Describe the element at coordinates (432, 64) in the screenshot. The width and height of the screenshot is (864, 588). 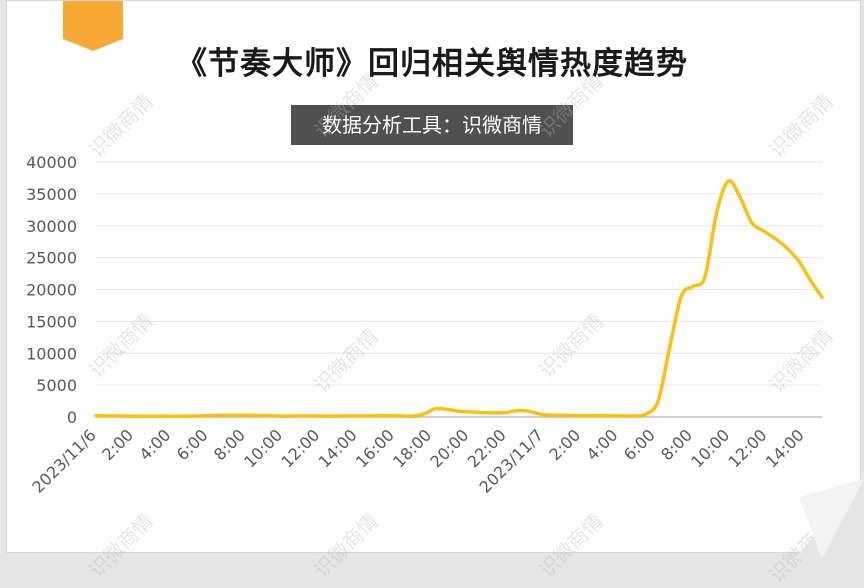
I see `chart-title: 《节奏大师》回归相关舆情热度趋势` at that location.